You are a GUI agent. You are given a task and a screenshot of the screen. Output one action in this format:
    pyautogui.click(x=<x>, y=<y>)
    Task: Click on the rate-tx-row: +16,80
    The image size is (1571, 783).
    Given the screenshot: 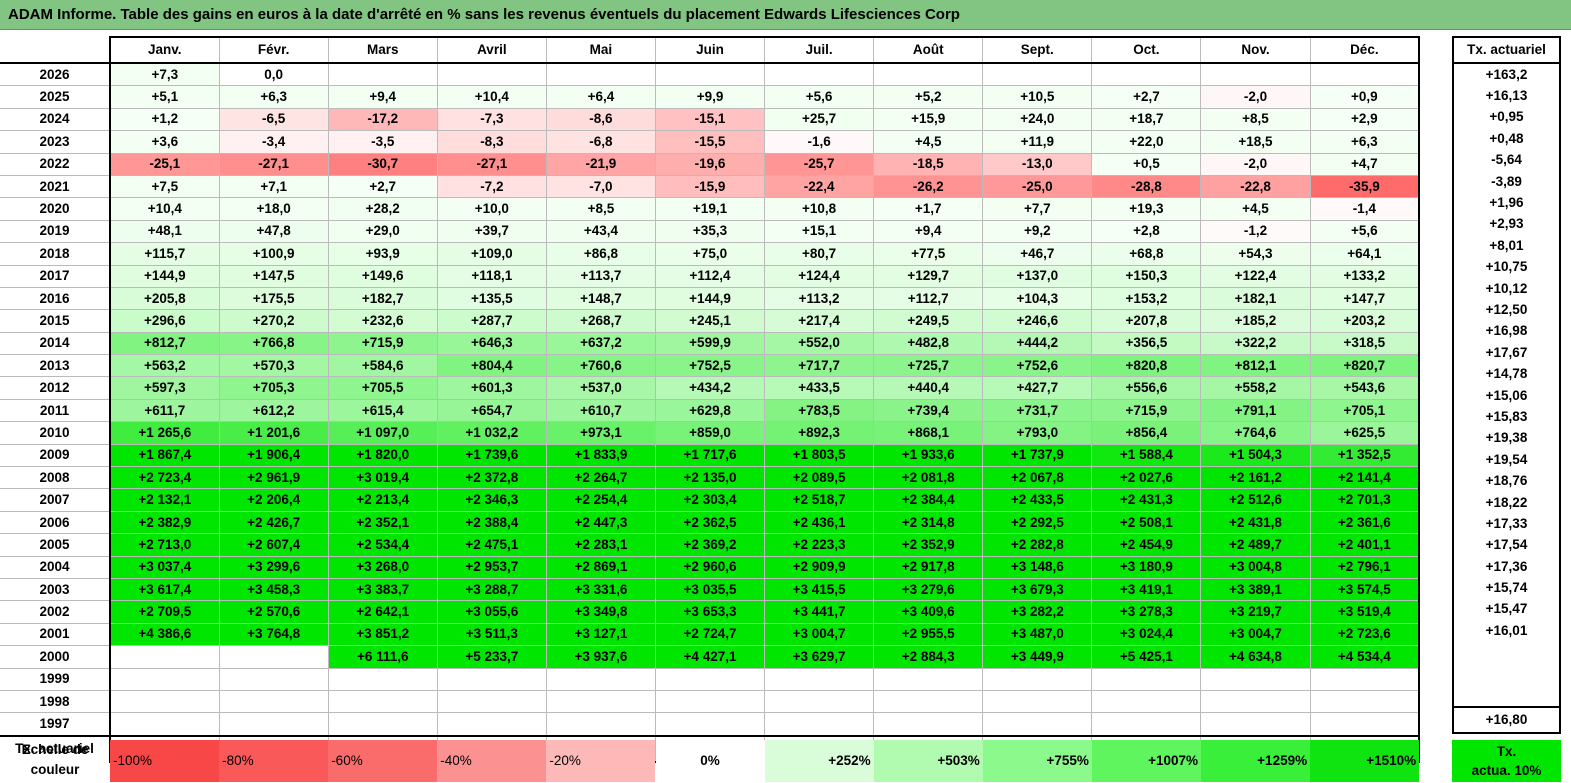 What is the action you would take?
    pyautogui.click(x=1506, y=719)
    